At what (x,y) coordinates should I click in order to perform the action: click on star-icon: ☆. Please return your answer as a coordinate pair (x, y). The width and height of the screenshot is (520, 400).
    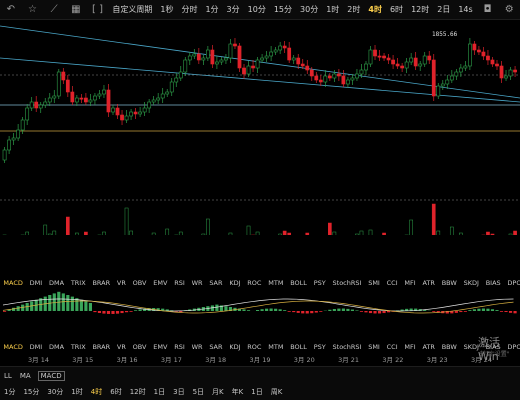
    Looking at the image, I should click on (32, 9).